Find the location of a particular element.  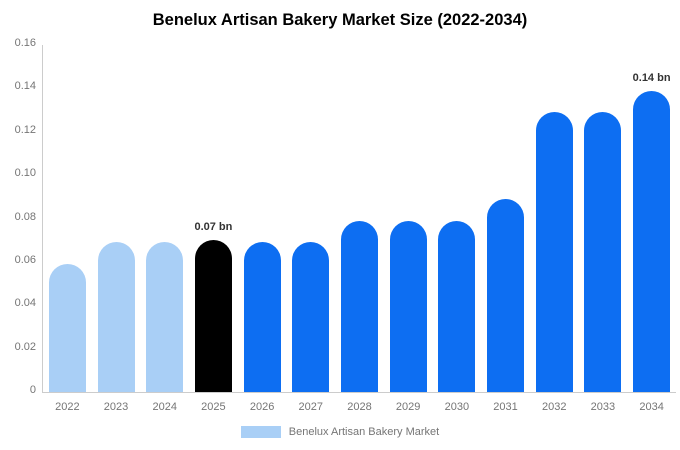

legend-label: Benelux Artisan Bakery Market is located at coordinates (364, 432).